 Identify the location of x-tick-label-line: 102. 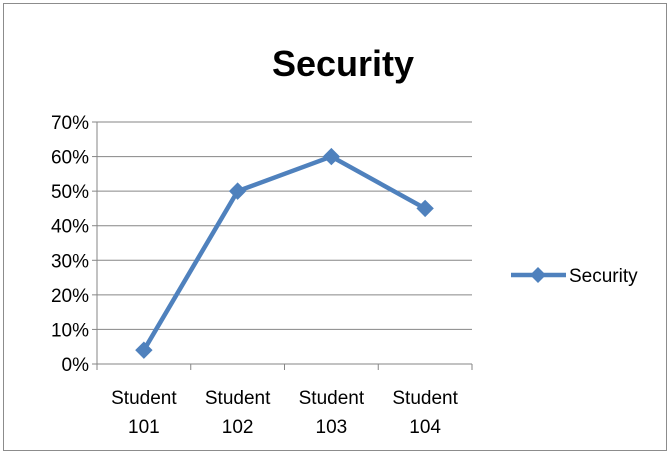
(238, 427).